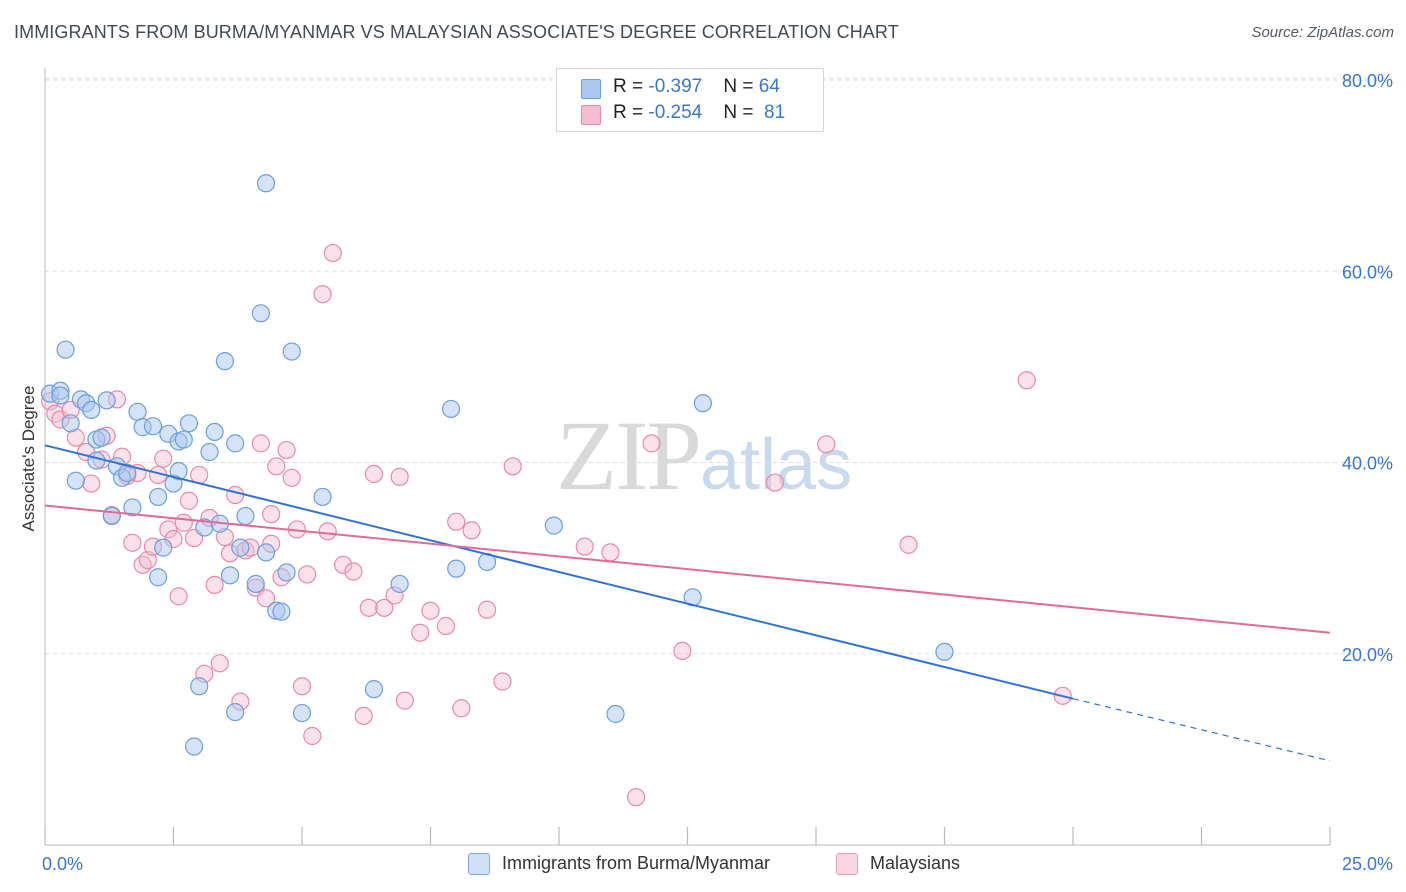 The height and width of the screenshot is (892, 1406). Describe the element at coordinates (591, 89) in the screenshot. I see `burma-swatch` at that location.